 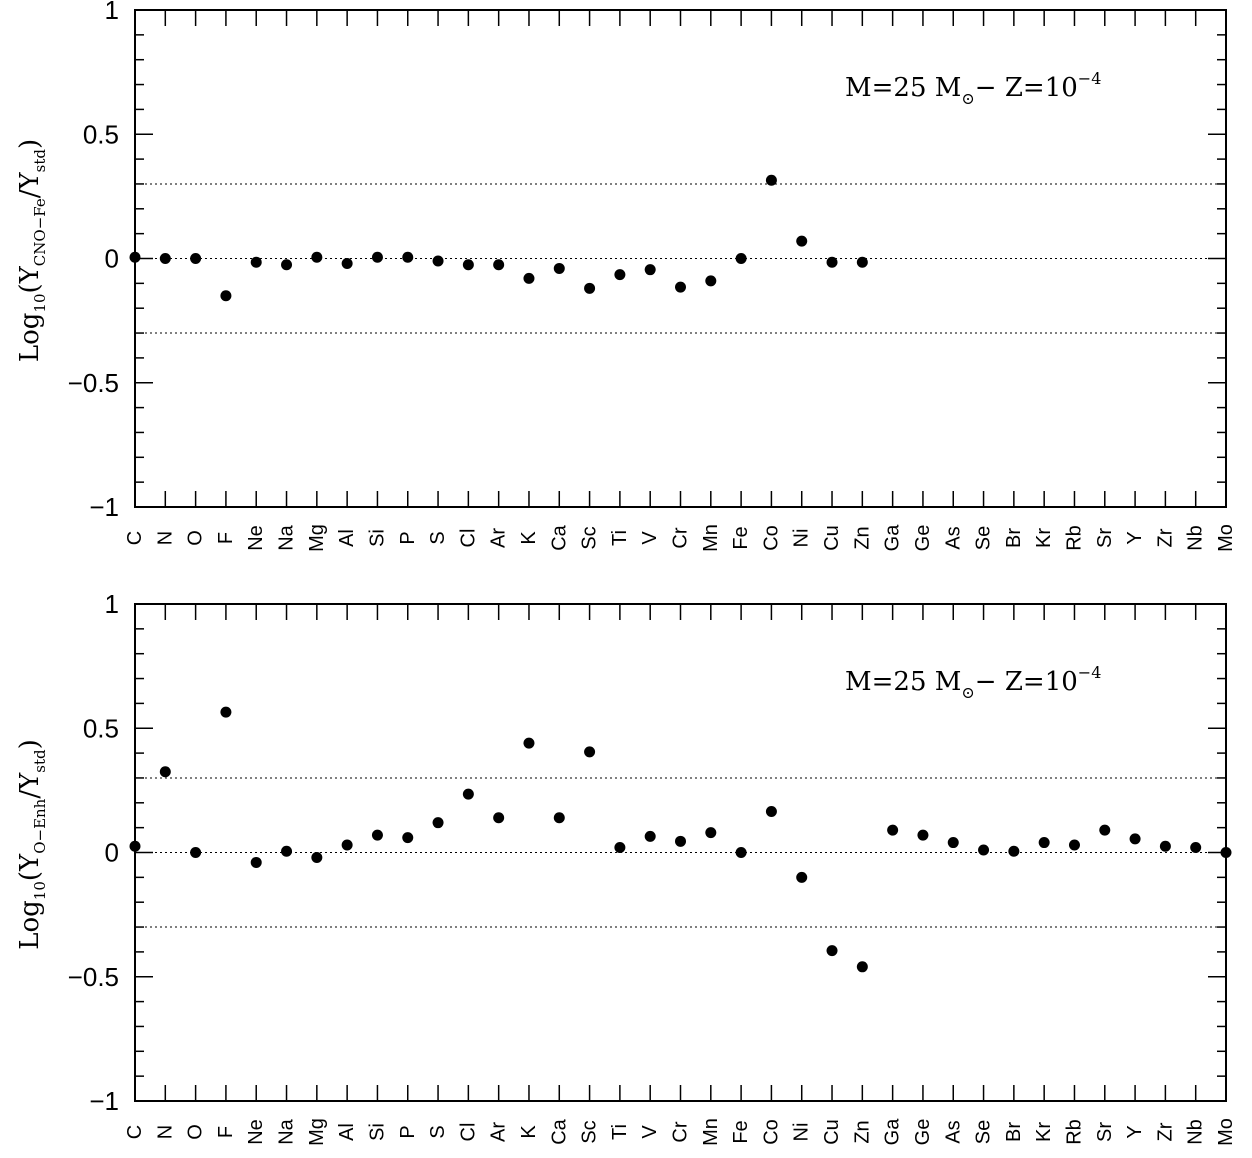 I want to click on x-category-label: V, so click(x=650, y=538).